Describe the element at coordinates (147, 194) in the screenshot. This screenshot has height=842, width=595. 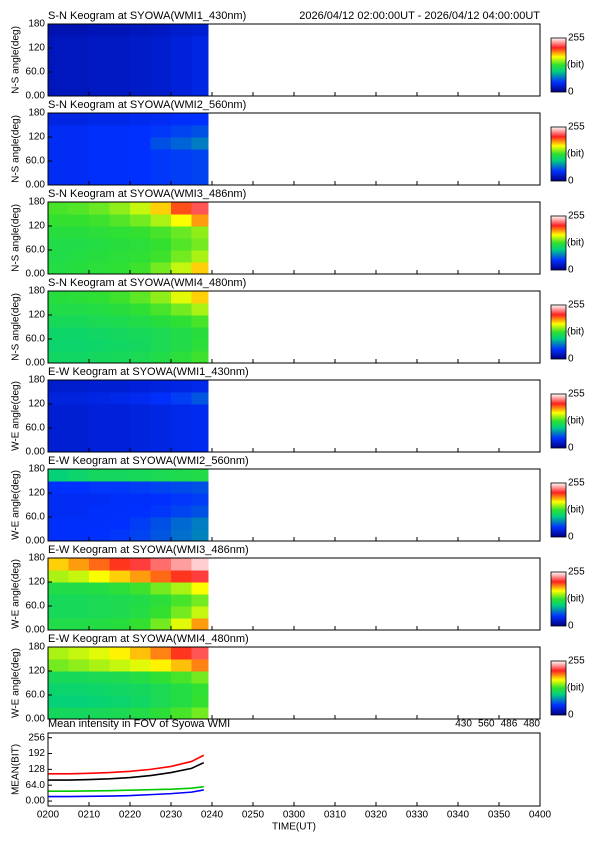
I see `panel-title: S-N Keogram at SYOWA(WMI3_486nm)` at that location.